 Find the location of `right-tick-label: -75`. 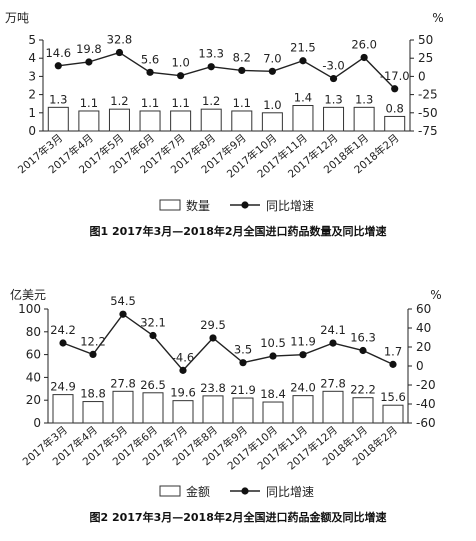

right-tick-label: -75 is located at coordinates (428, 131).